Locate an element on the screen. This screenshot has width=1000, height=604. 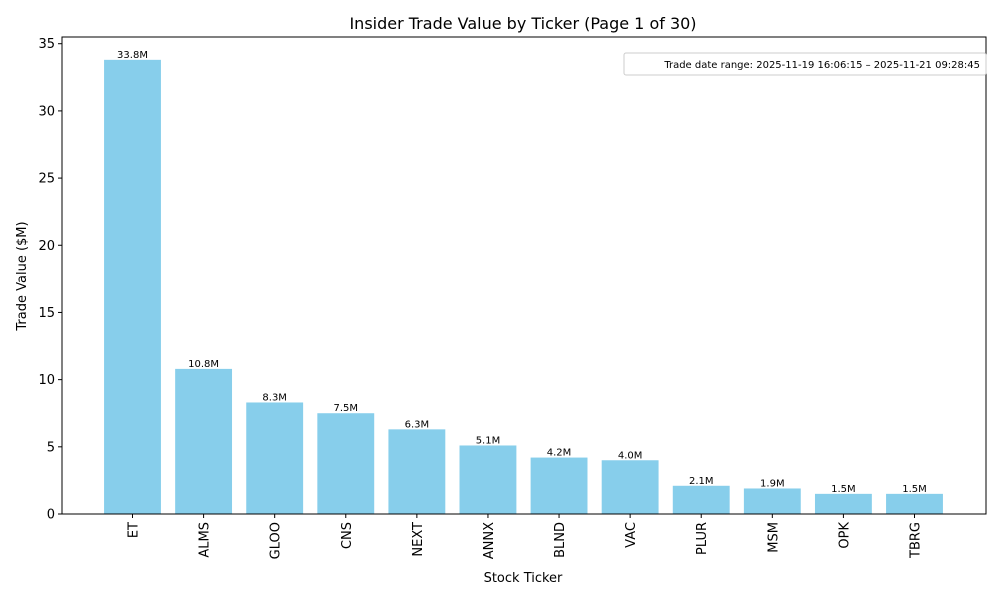
data-label: 10.8M is located at coordinates (203, 364).